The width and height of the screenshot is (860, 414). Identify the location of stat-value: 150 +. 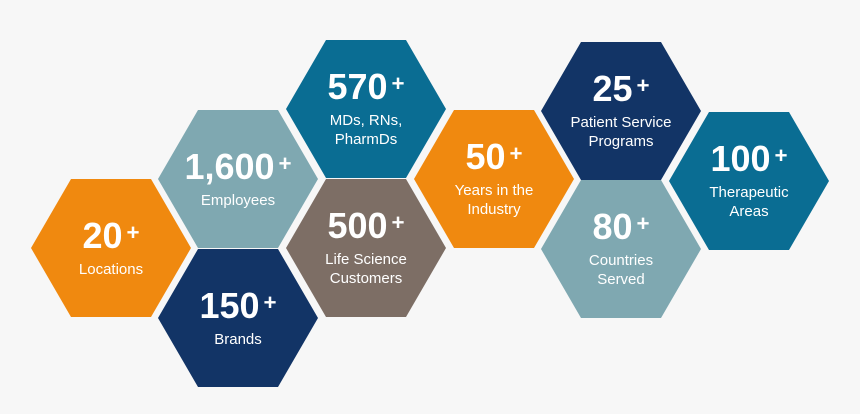
(238, 305).